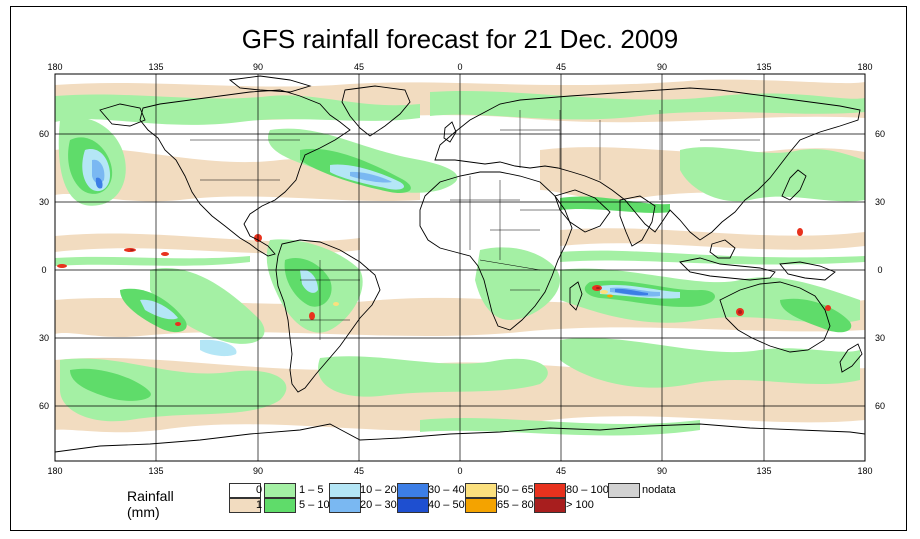  What do you see at coordinates (637, 221) in the screenshot?
I see `coast-india` at bounding box center [637, 221].